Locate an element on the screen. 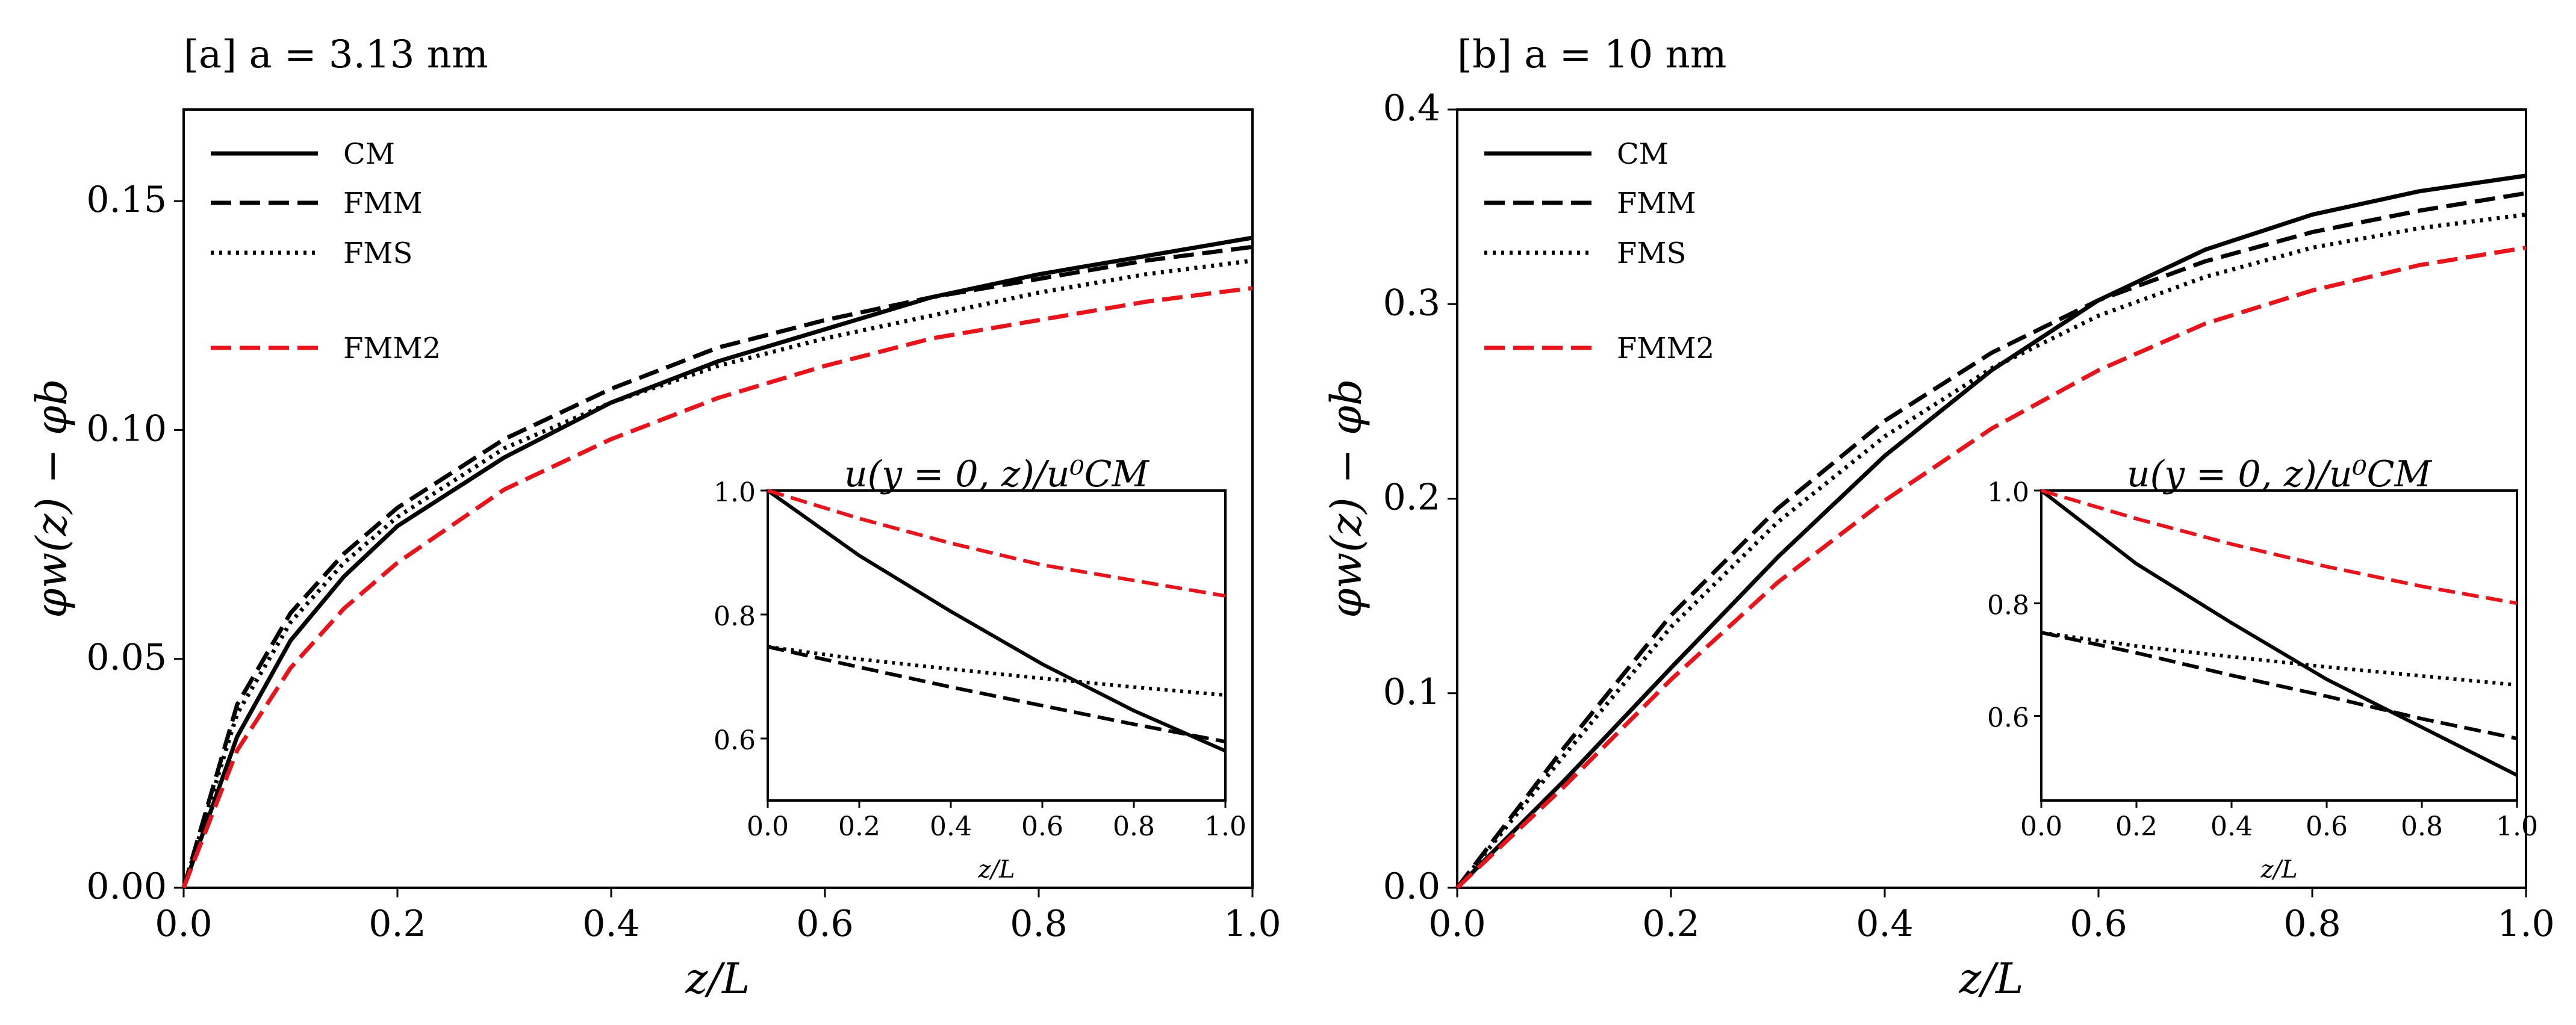  panel-a-y-axis: 0.00 0.05 0.10 0.15 is located at coordinates (135, 543).